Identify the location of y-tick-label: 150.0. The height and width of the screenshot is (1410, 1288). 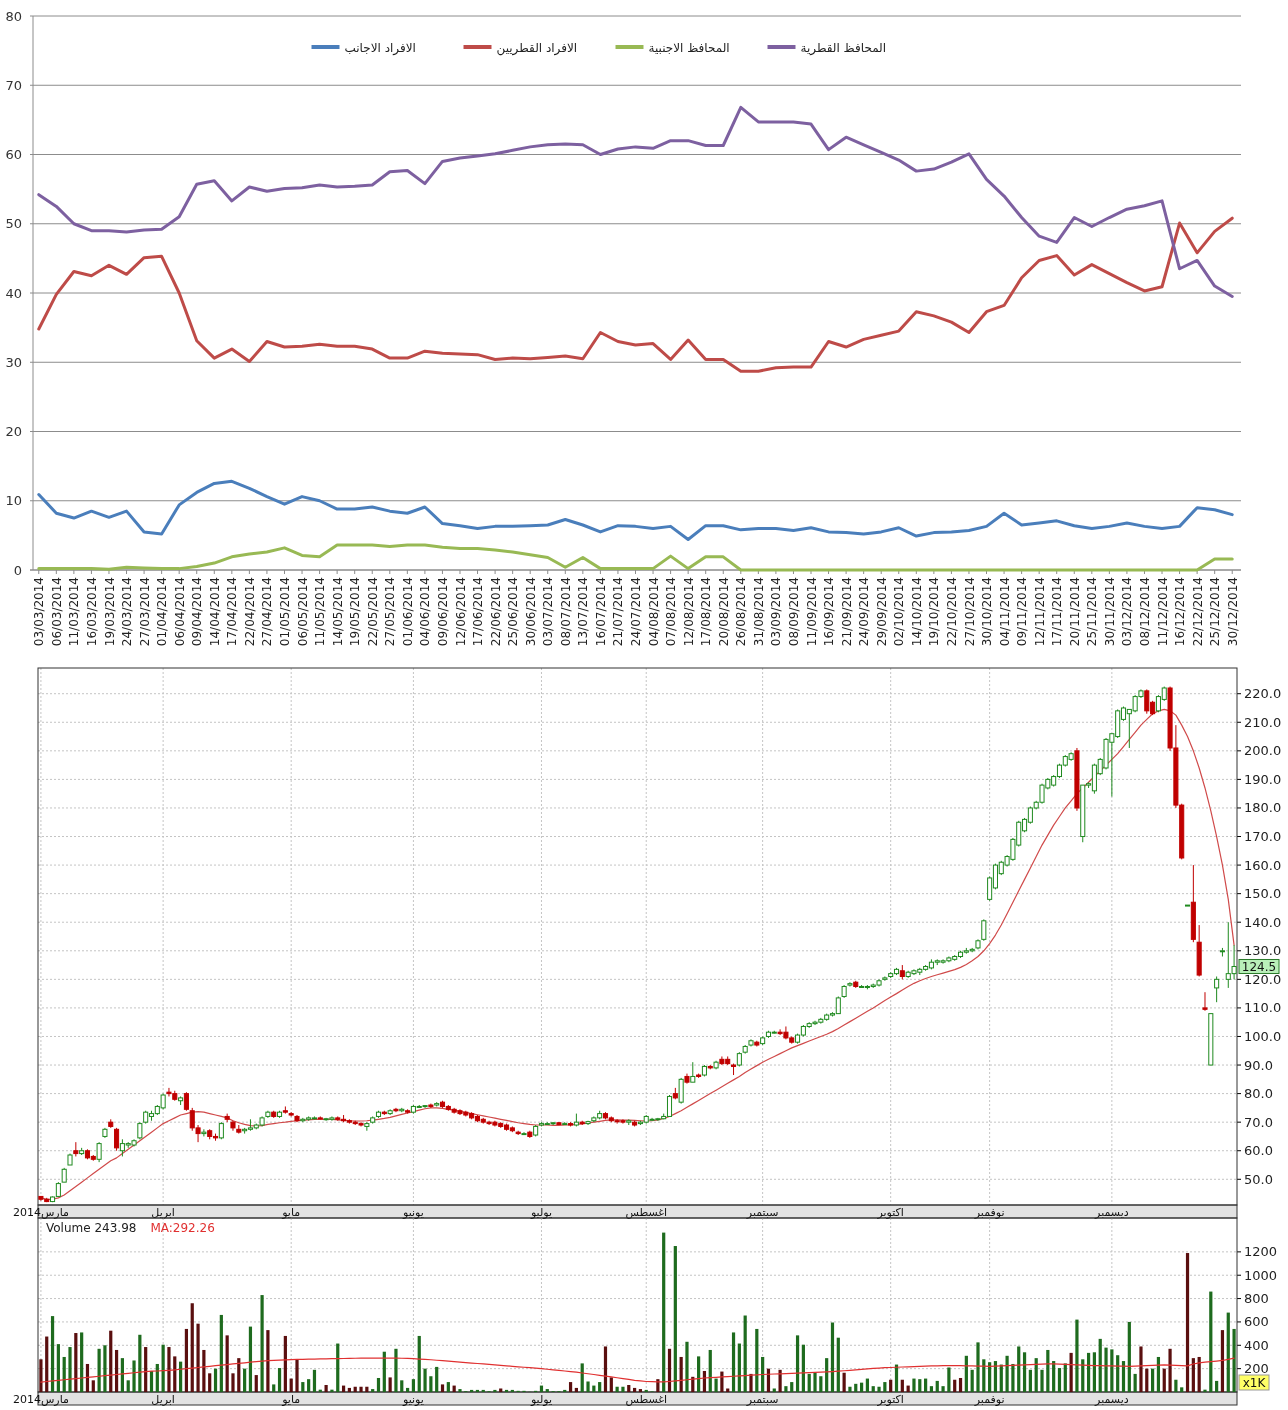
(1263, 894).